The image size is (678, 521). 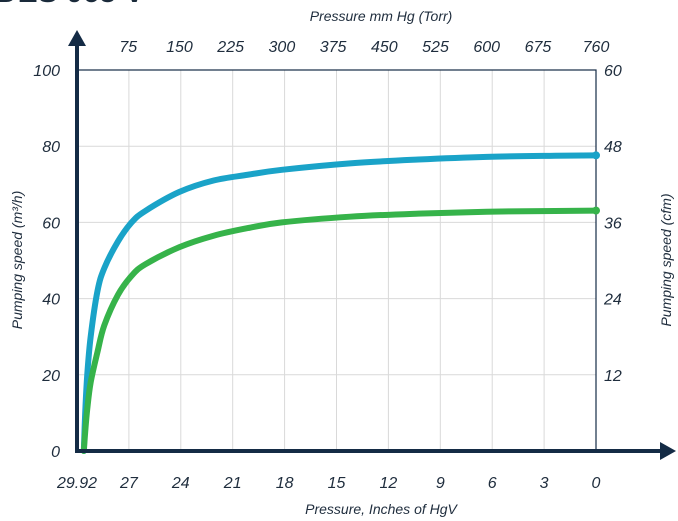 What do you see at coordinates (17, 260) in the screenshot?
I see `left-axis-label: Pumping speed (m³/h)` at bounding box center [17, 260].